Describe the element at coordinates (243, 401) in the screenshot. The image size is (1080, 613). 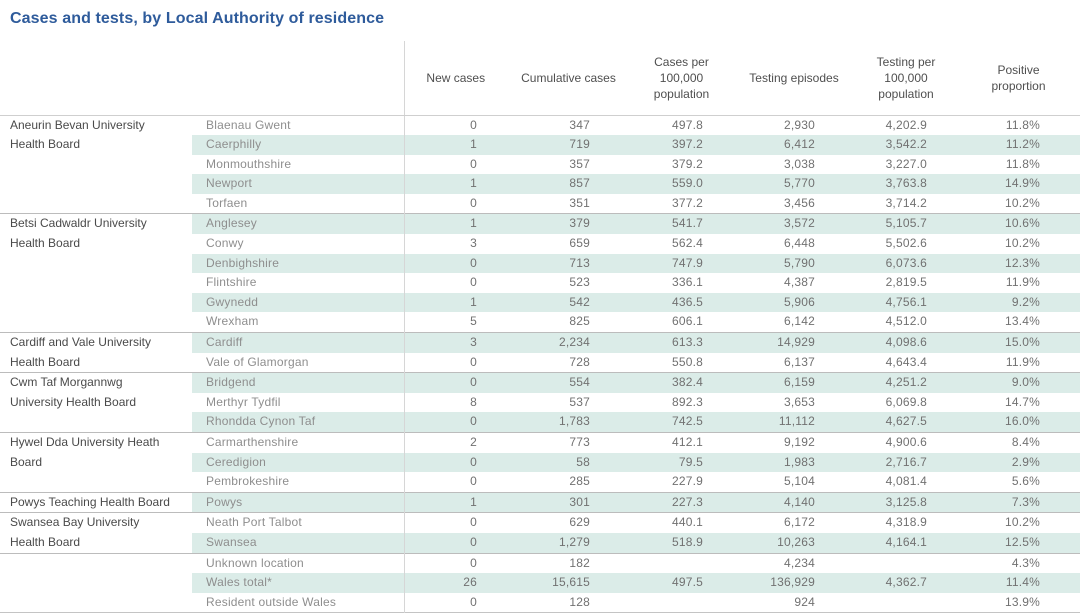
I see `local-authority-label: Merthyr Tydfil` at that location.